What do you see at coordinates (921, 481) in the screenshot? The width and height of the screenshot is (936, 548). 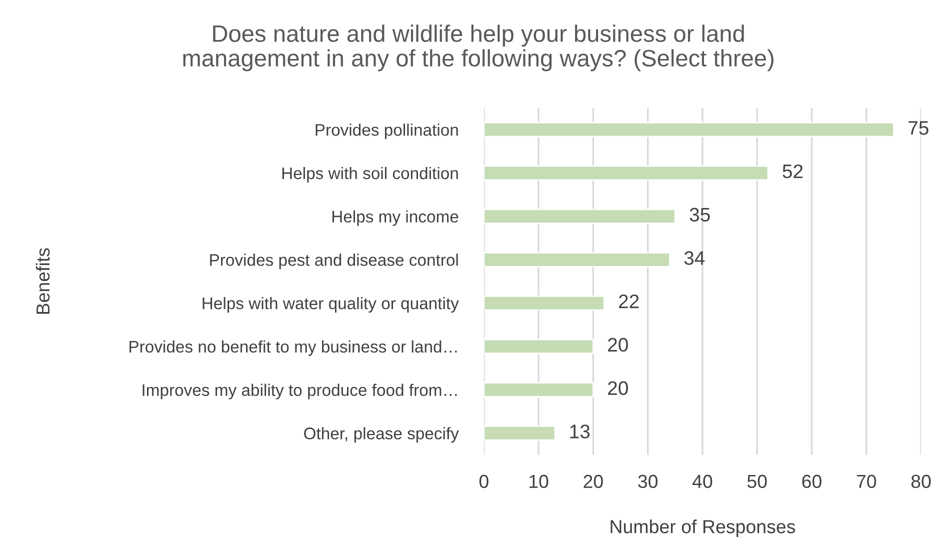 I see `x-tick-label: 80` at bounding box center [921, 481].